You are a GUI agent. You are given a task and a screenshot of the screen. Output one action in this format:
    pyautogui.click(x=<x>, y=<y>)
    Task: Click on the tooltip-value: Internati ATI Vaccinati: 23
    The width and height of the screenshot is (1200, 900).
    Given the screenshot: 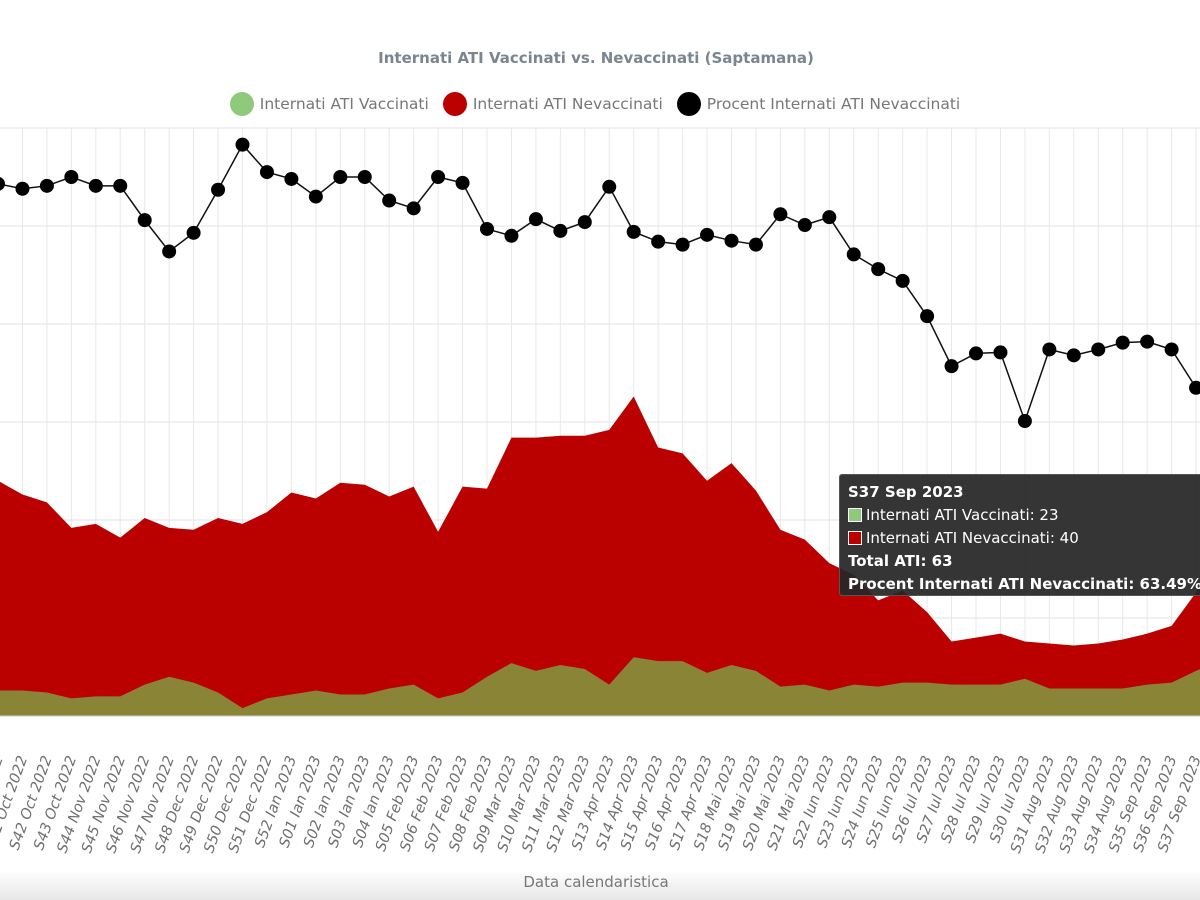 What is the action you would take?
    pyautogui.click(x=962, y=515)
    